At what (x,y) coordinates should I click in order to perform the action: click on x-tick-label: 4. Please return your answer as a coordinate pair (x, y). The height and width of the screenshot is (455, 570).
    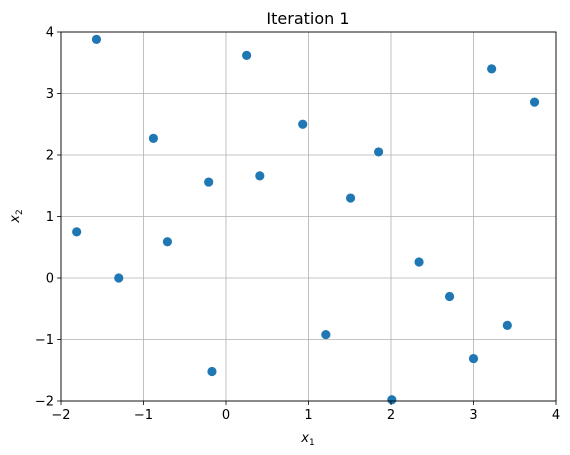
    Looking at the image, I should click on (556, 415).